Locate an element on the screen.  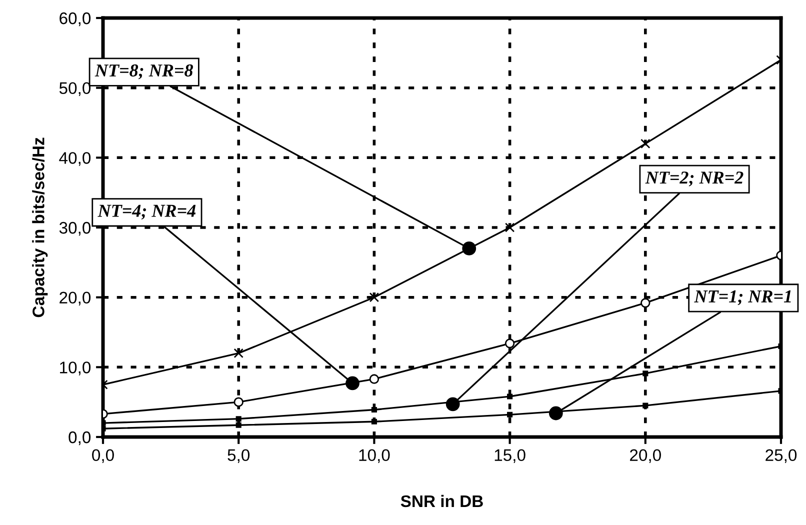
y-tick-label: 50,0 is located at coordinates (75, 89).